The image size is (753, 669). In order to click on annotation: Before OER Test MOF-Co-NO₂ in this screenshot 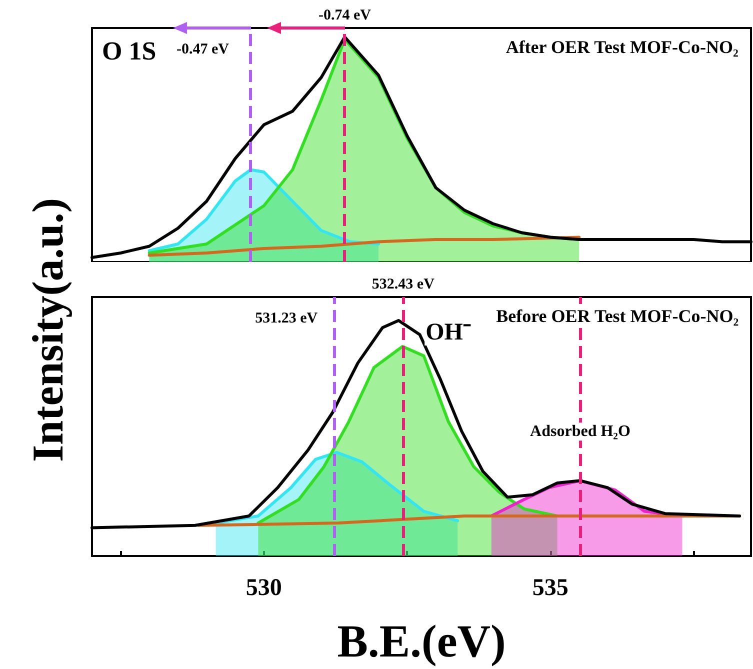, I will do `click(617, 316)`.